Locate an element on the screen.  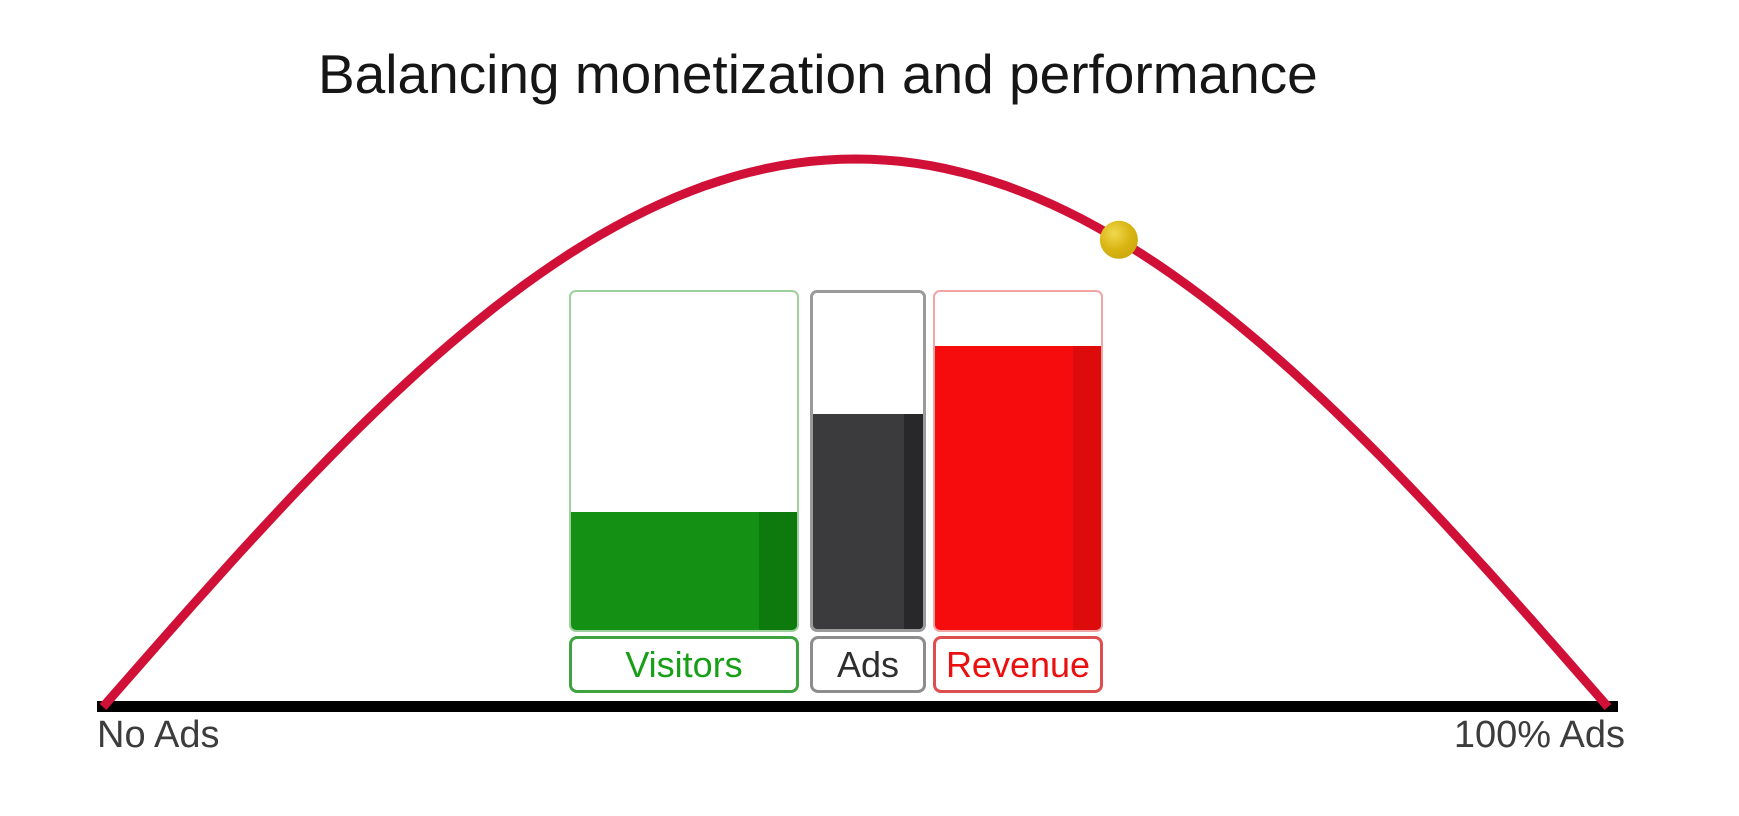
gauge-revenue: Revenue is located at coordinates (1018, 495).